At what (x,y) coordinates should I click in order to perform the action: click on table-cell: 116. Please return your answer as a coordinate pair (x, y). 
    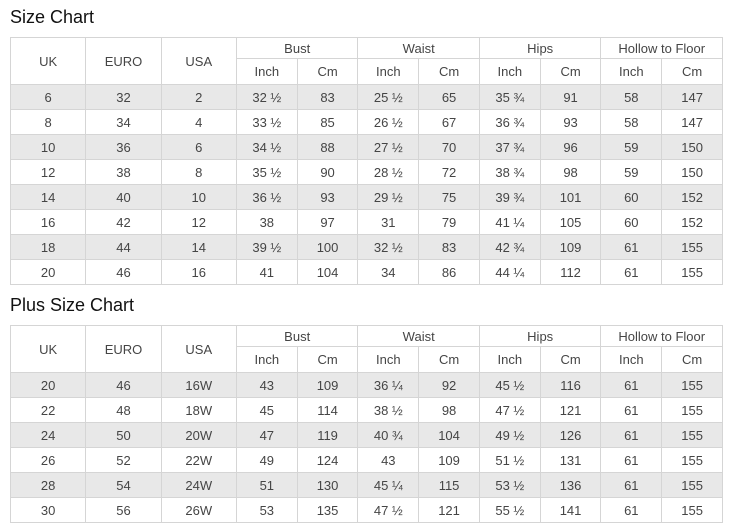
    Looking at the image, I should click on (570, 385).